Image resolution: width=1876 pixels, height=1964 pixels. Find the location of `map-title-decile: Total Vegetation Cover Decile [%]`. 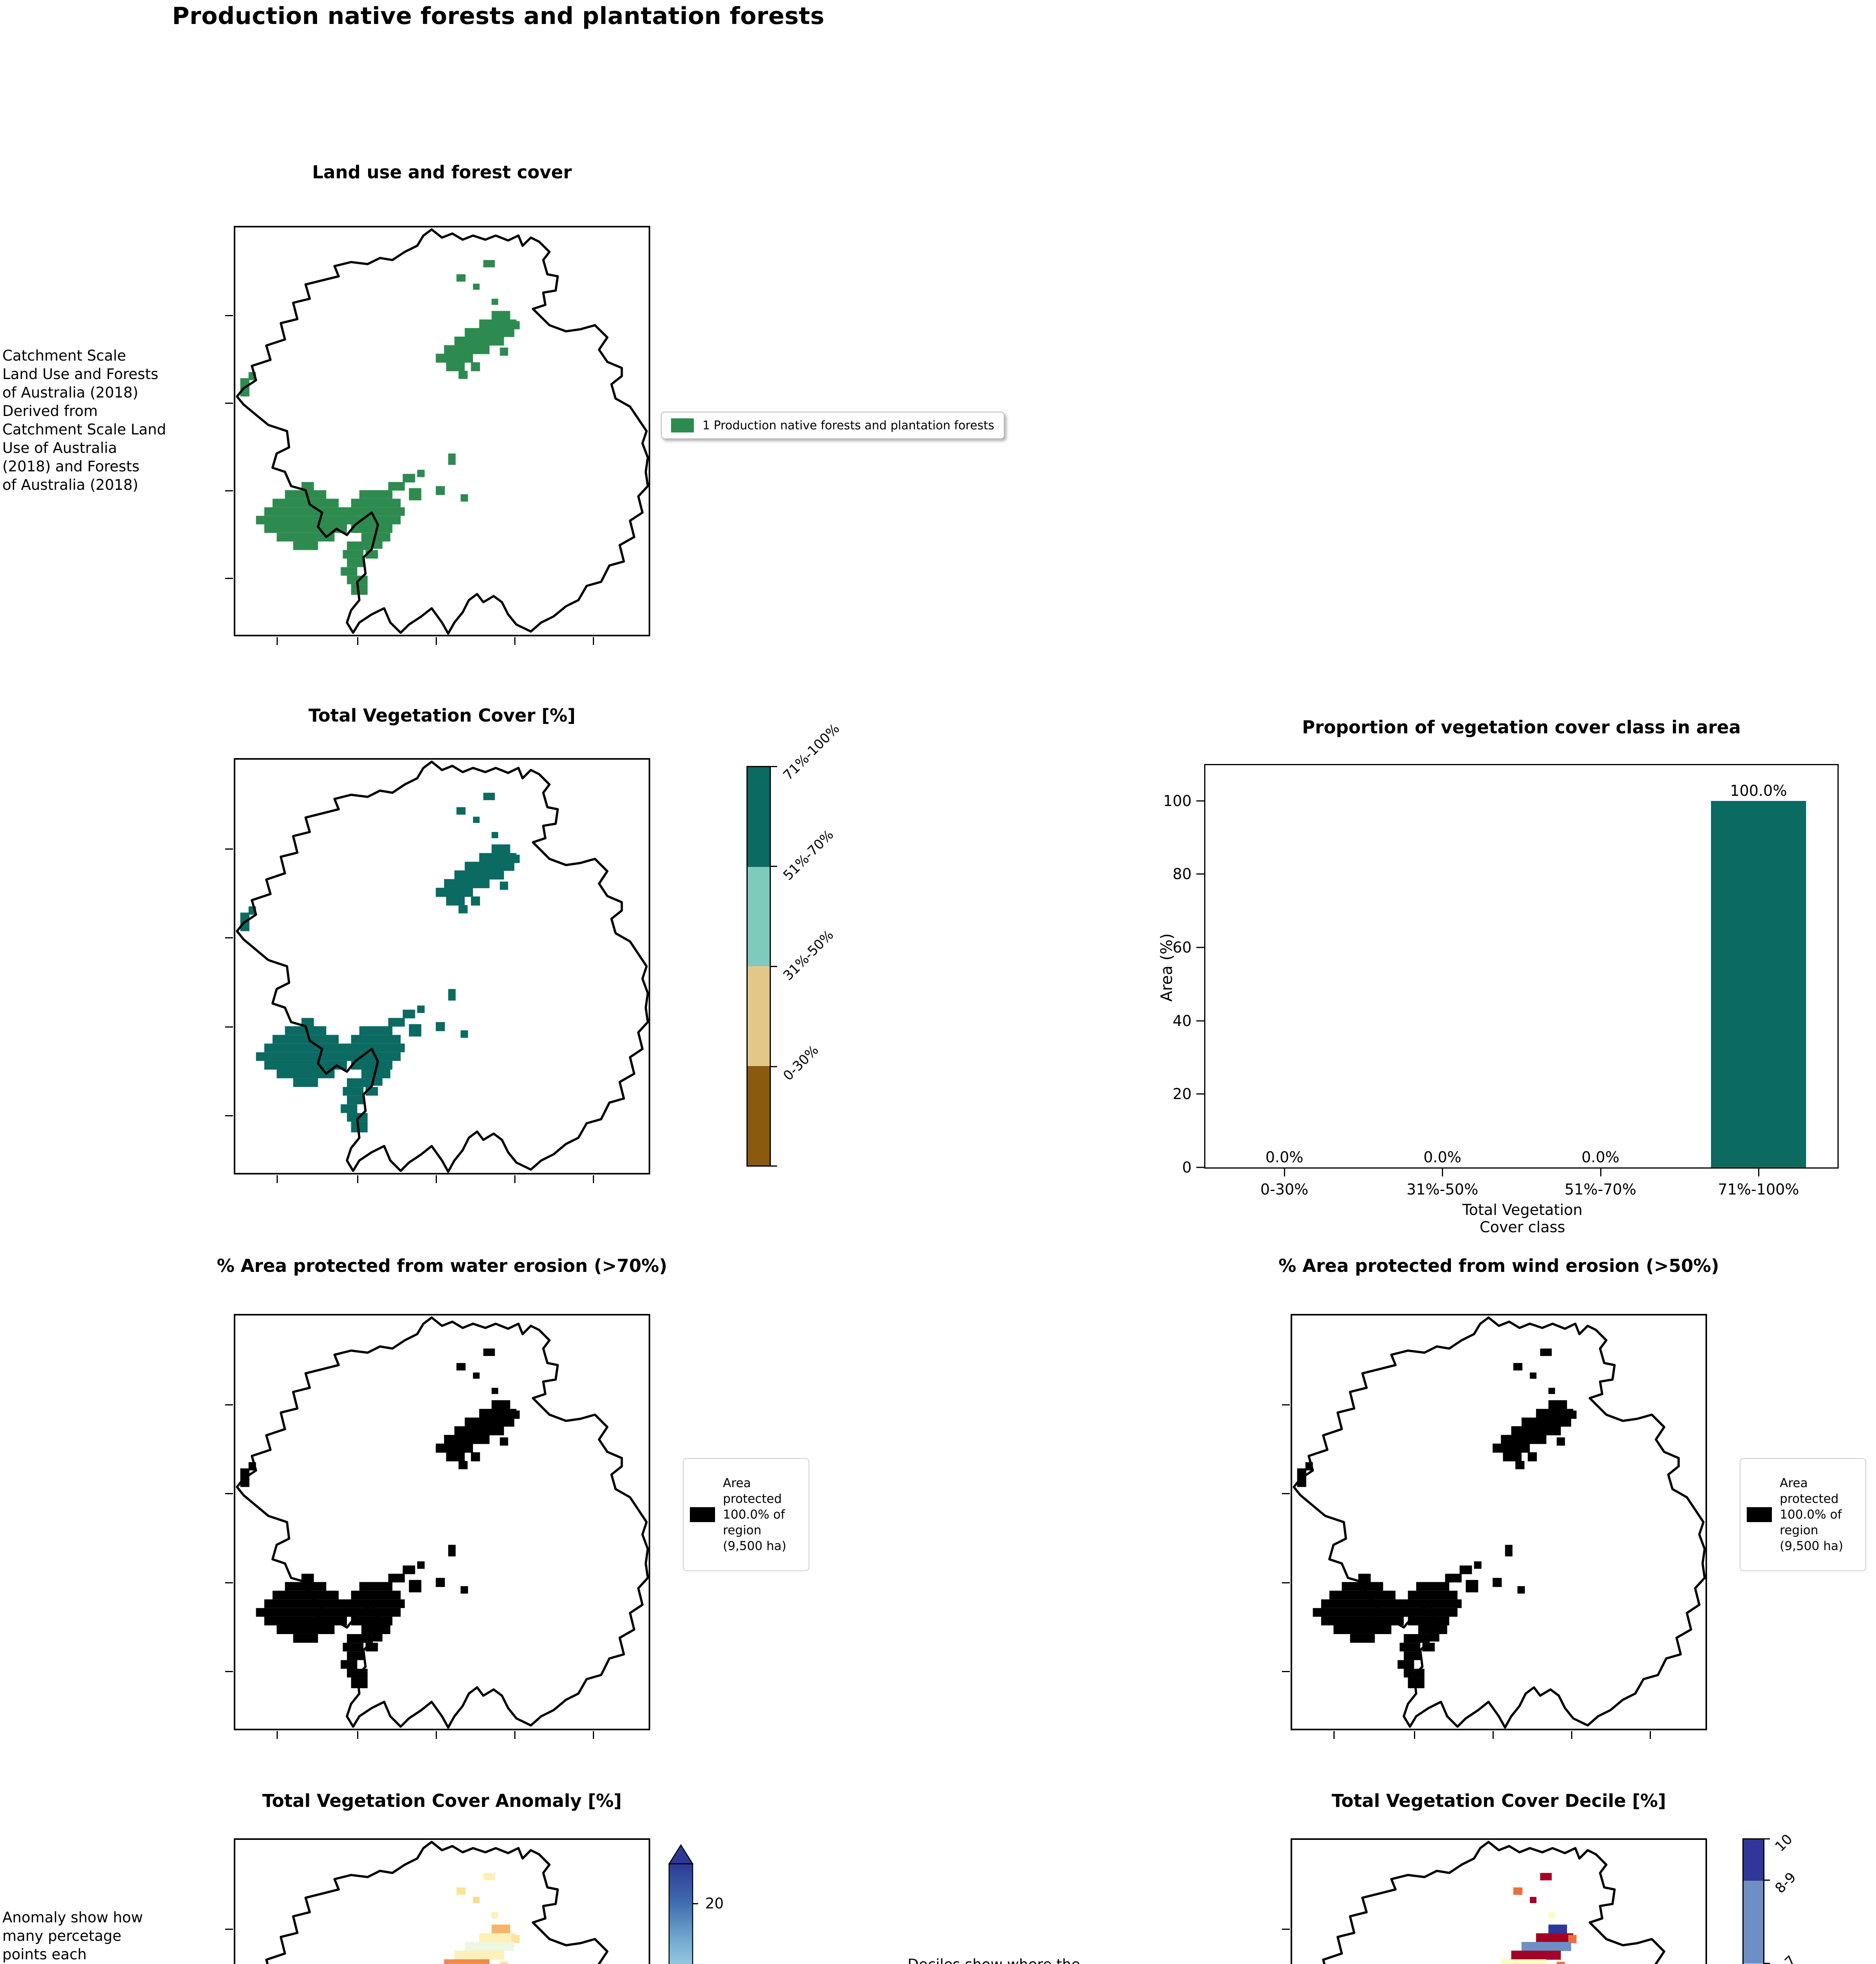

map-title-decile: Total Vegetation Cover Decile [%] is located at coordinates (1499, 1800).